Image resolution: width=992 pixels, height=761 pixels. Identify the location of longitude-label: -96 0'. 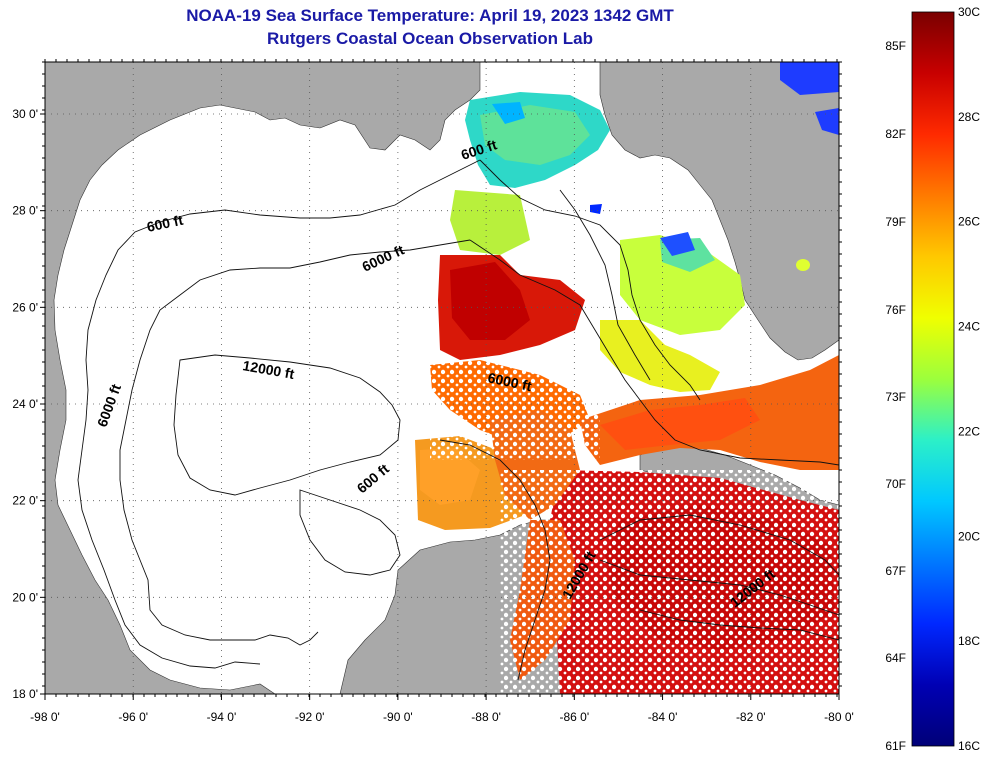
(133, 717).